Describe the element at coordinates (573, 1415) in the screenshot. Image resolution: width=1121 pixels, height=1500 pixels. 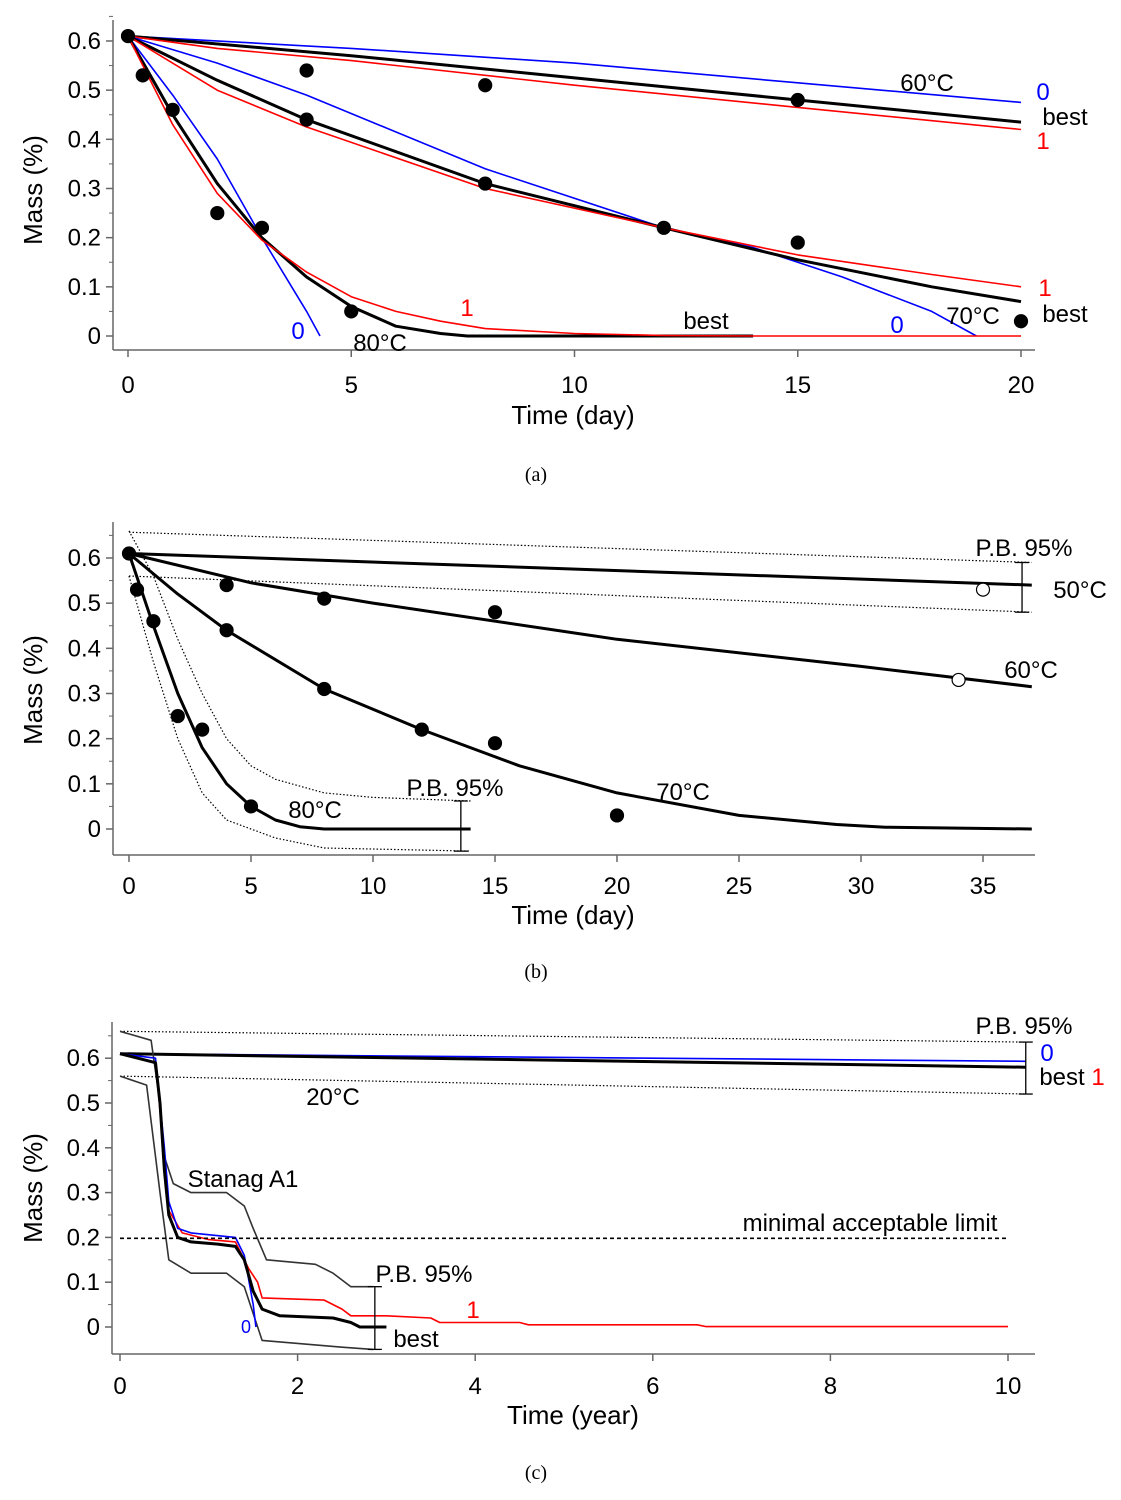
I see `x-axis-title: Time (year)` at that location.